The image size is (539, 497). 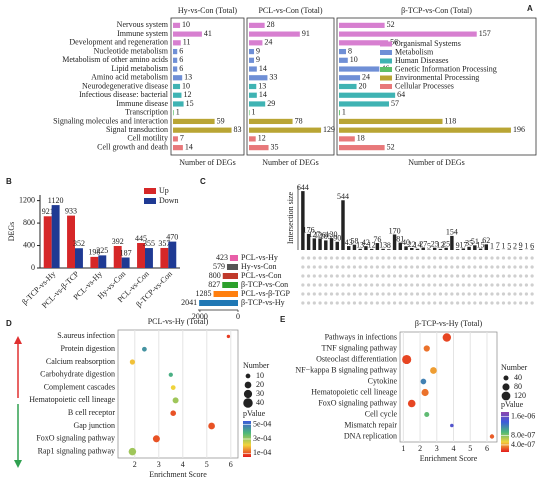 I want to click on value-label: 81, so click(x=400, y=238).